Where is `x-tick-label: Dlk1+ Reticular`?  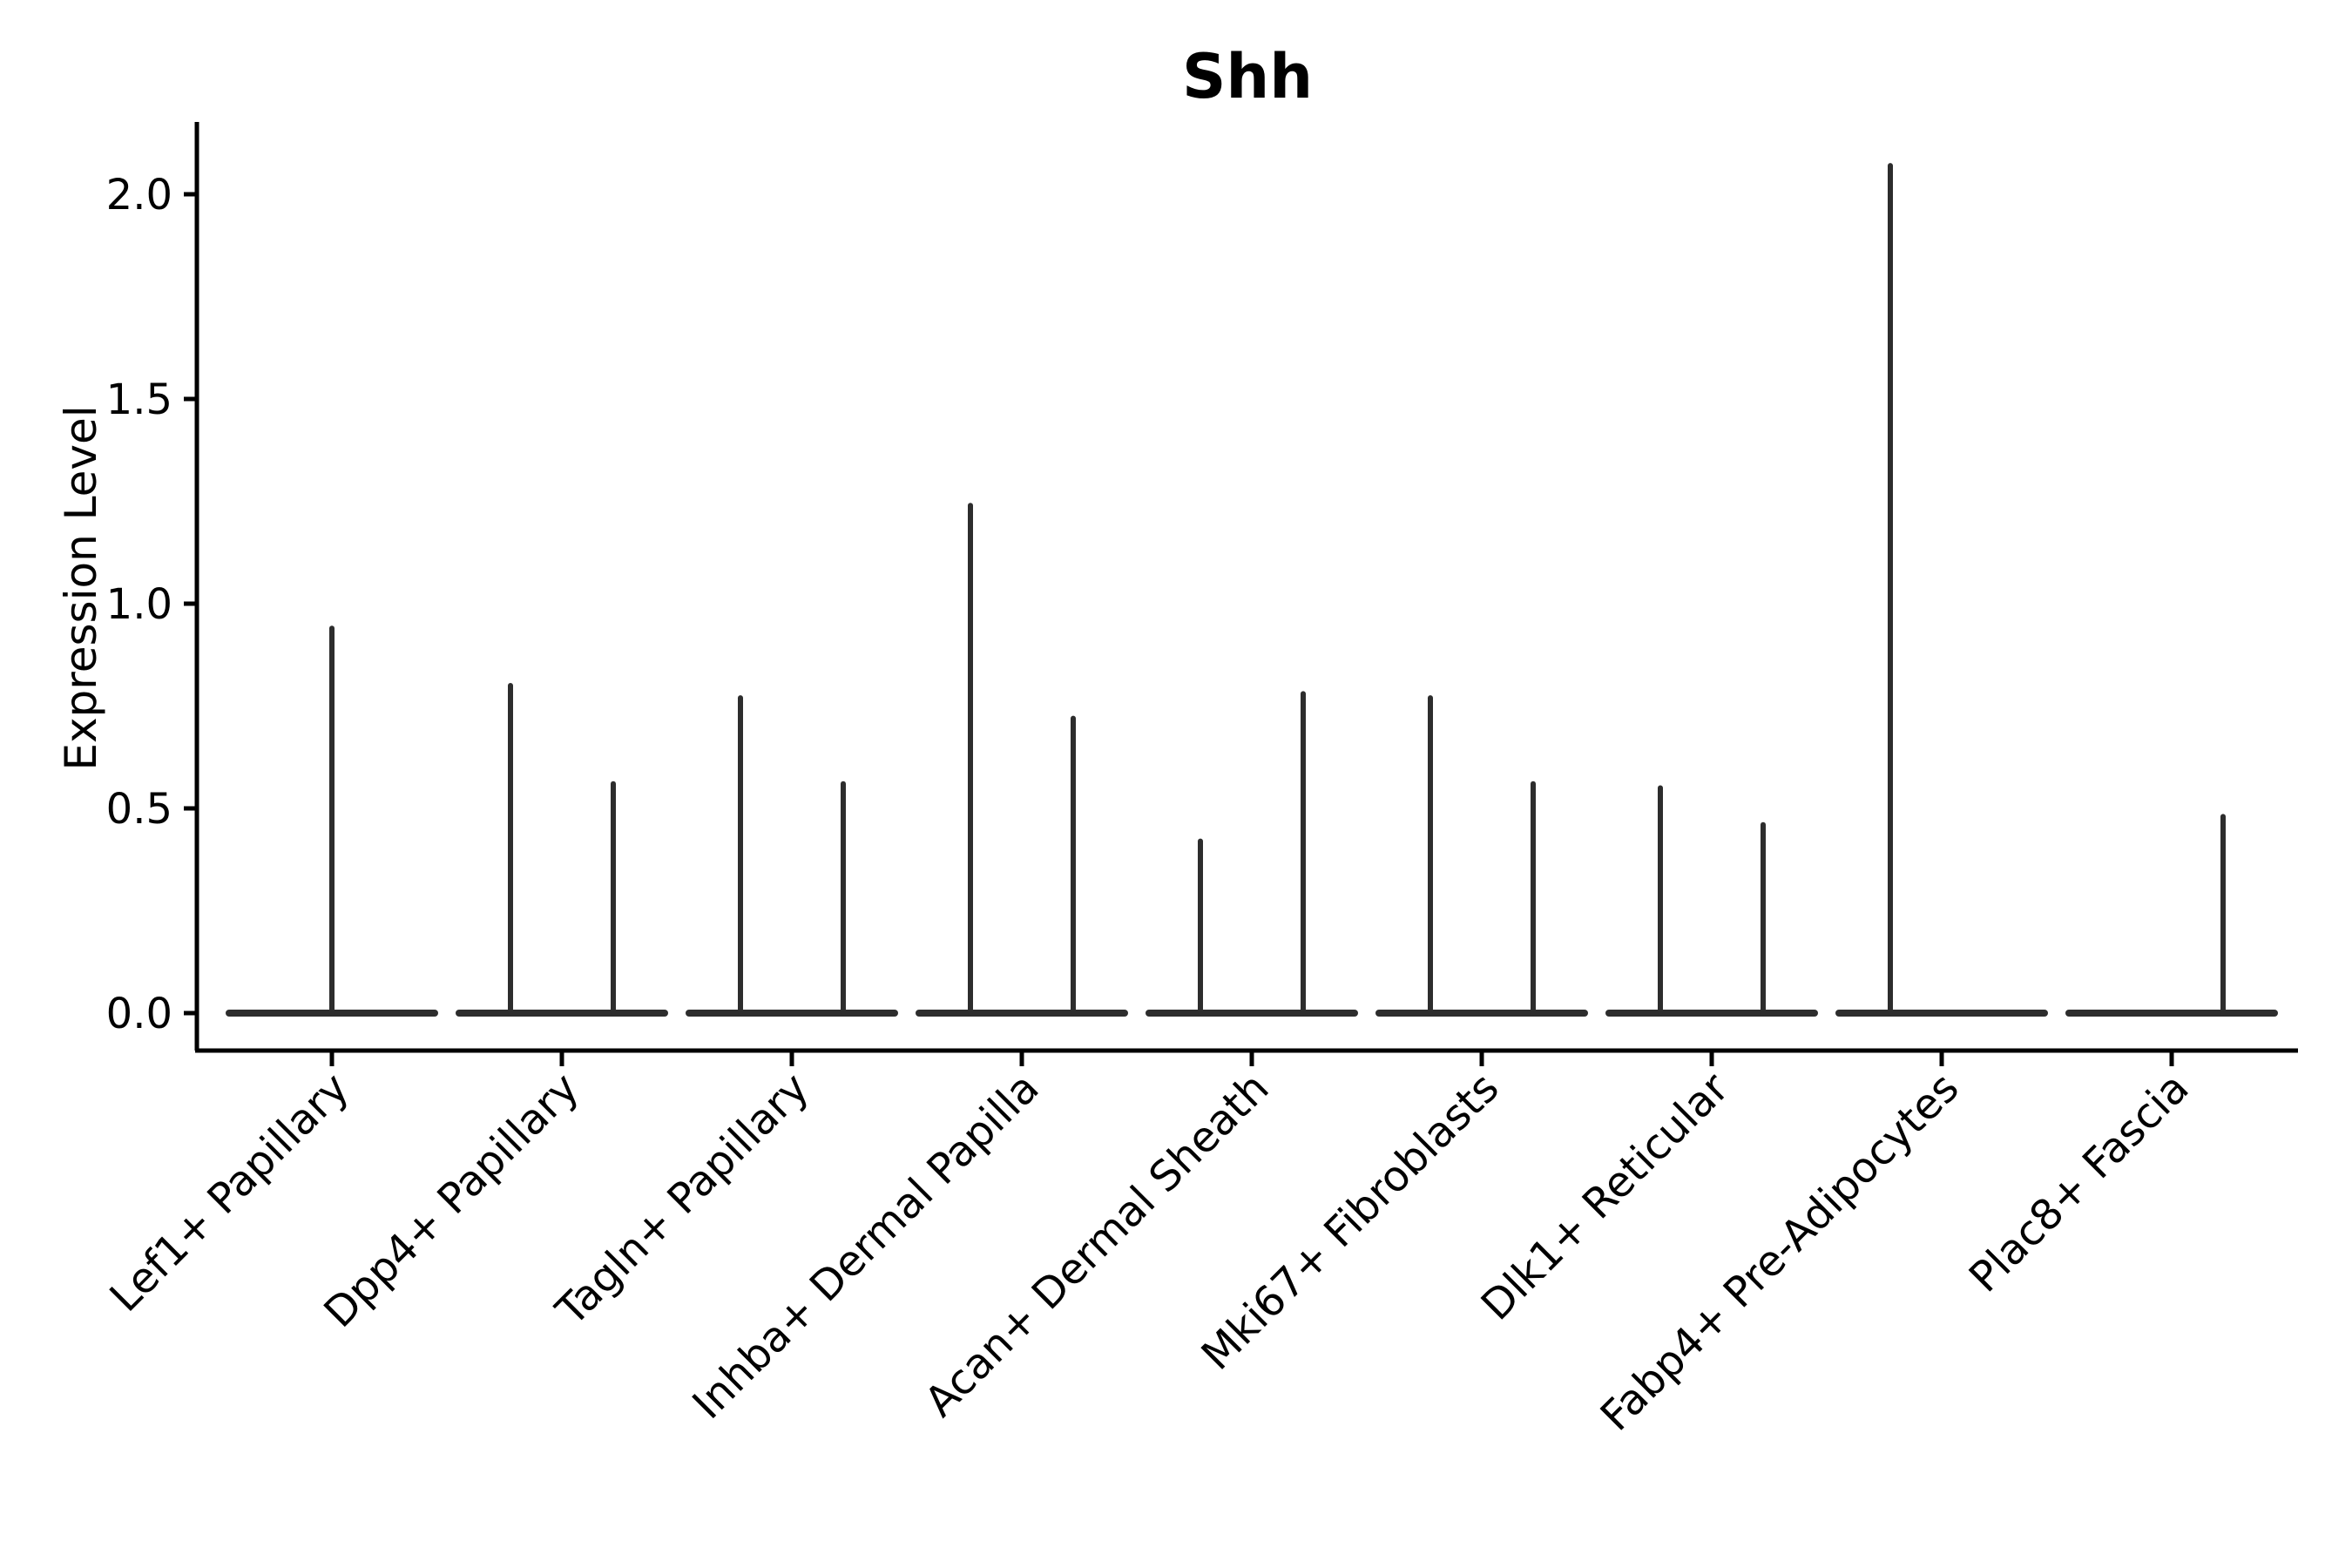
x-tick-label: Dlk1+ Reticular is located at coordinates (1605, 1197).